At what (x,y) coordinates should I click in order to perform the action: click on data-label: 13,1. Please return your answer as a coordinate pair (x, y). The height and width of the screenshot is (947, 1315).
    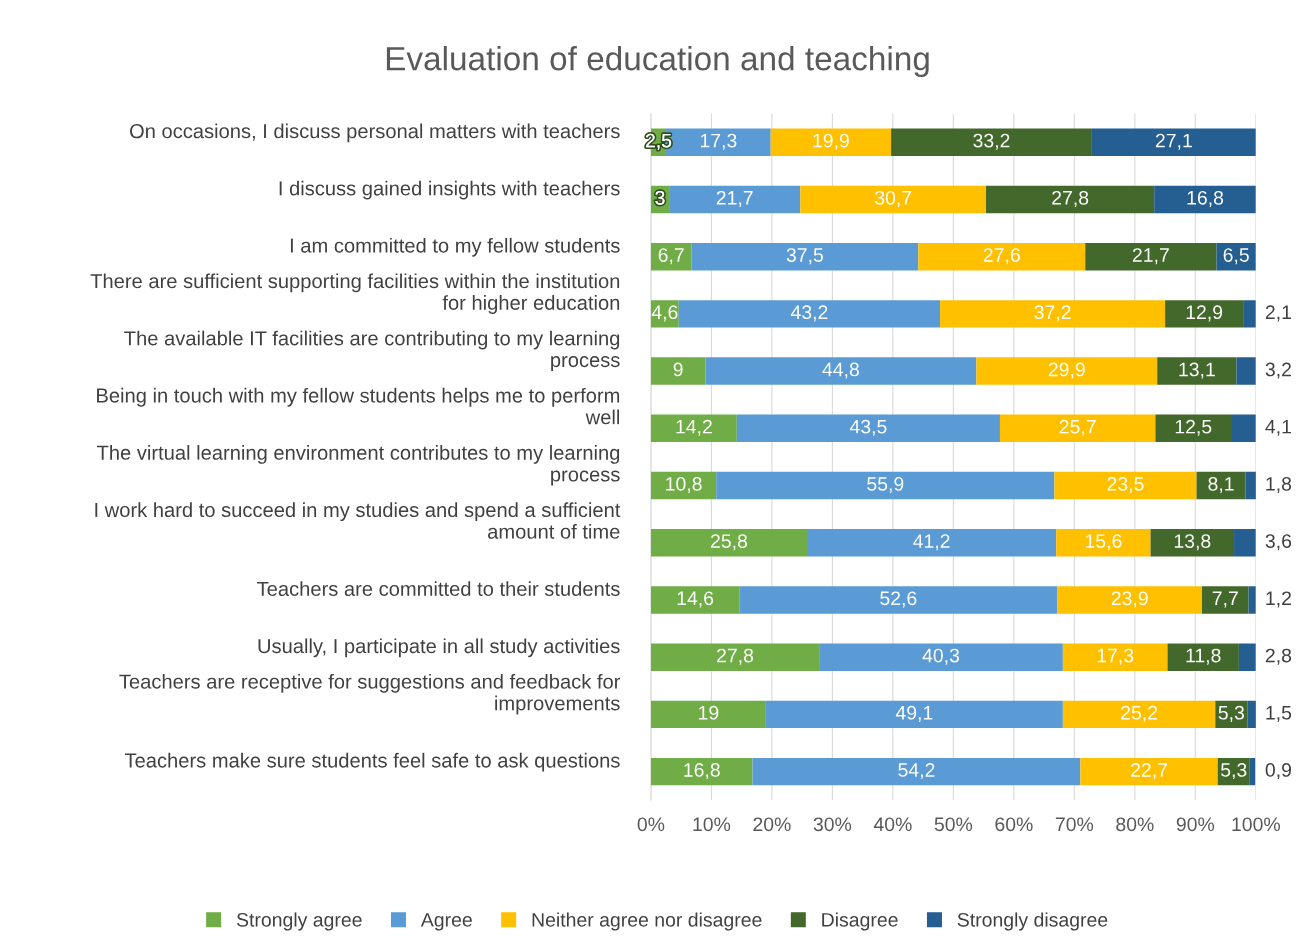
    Looking at the image, I should click on (1197, 370).